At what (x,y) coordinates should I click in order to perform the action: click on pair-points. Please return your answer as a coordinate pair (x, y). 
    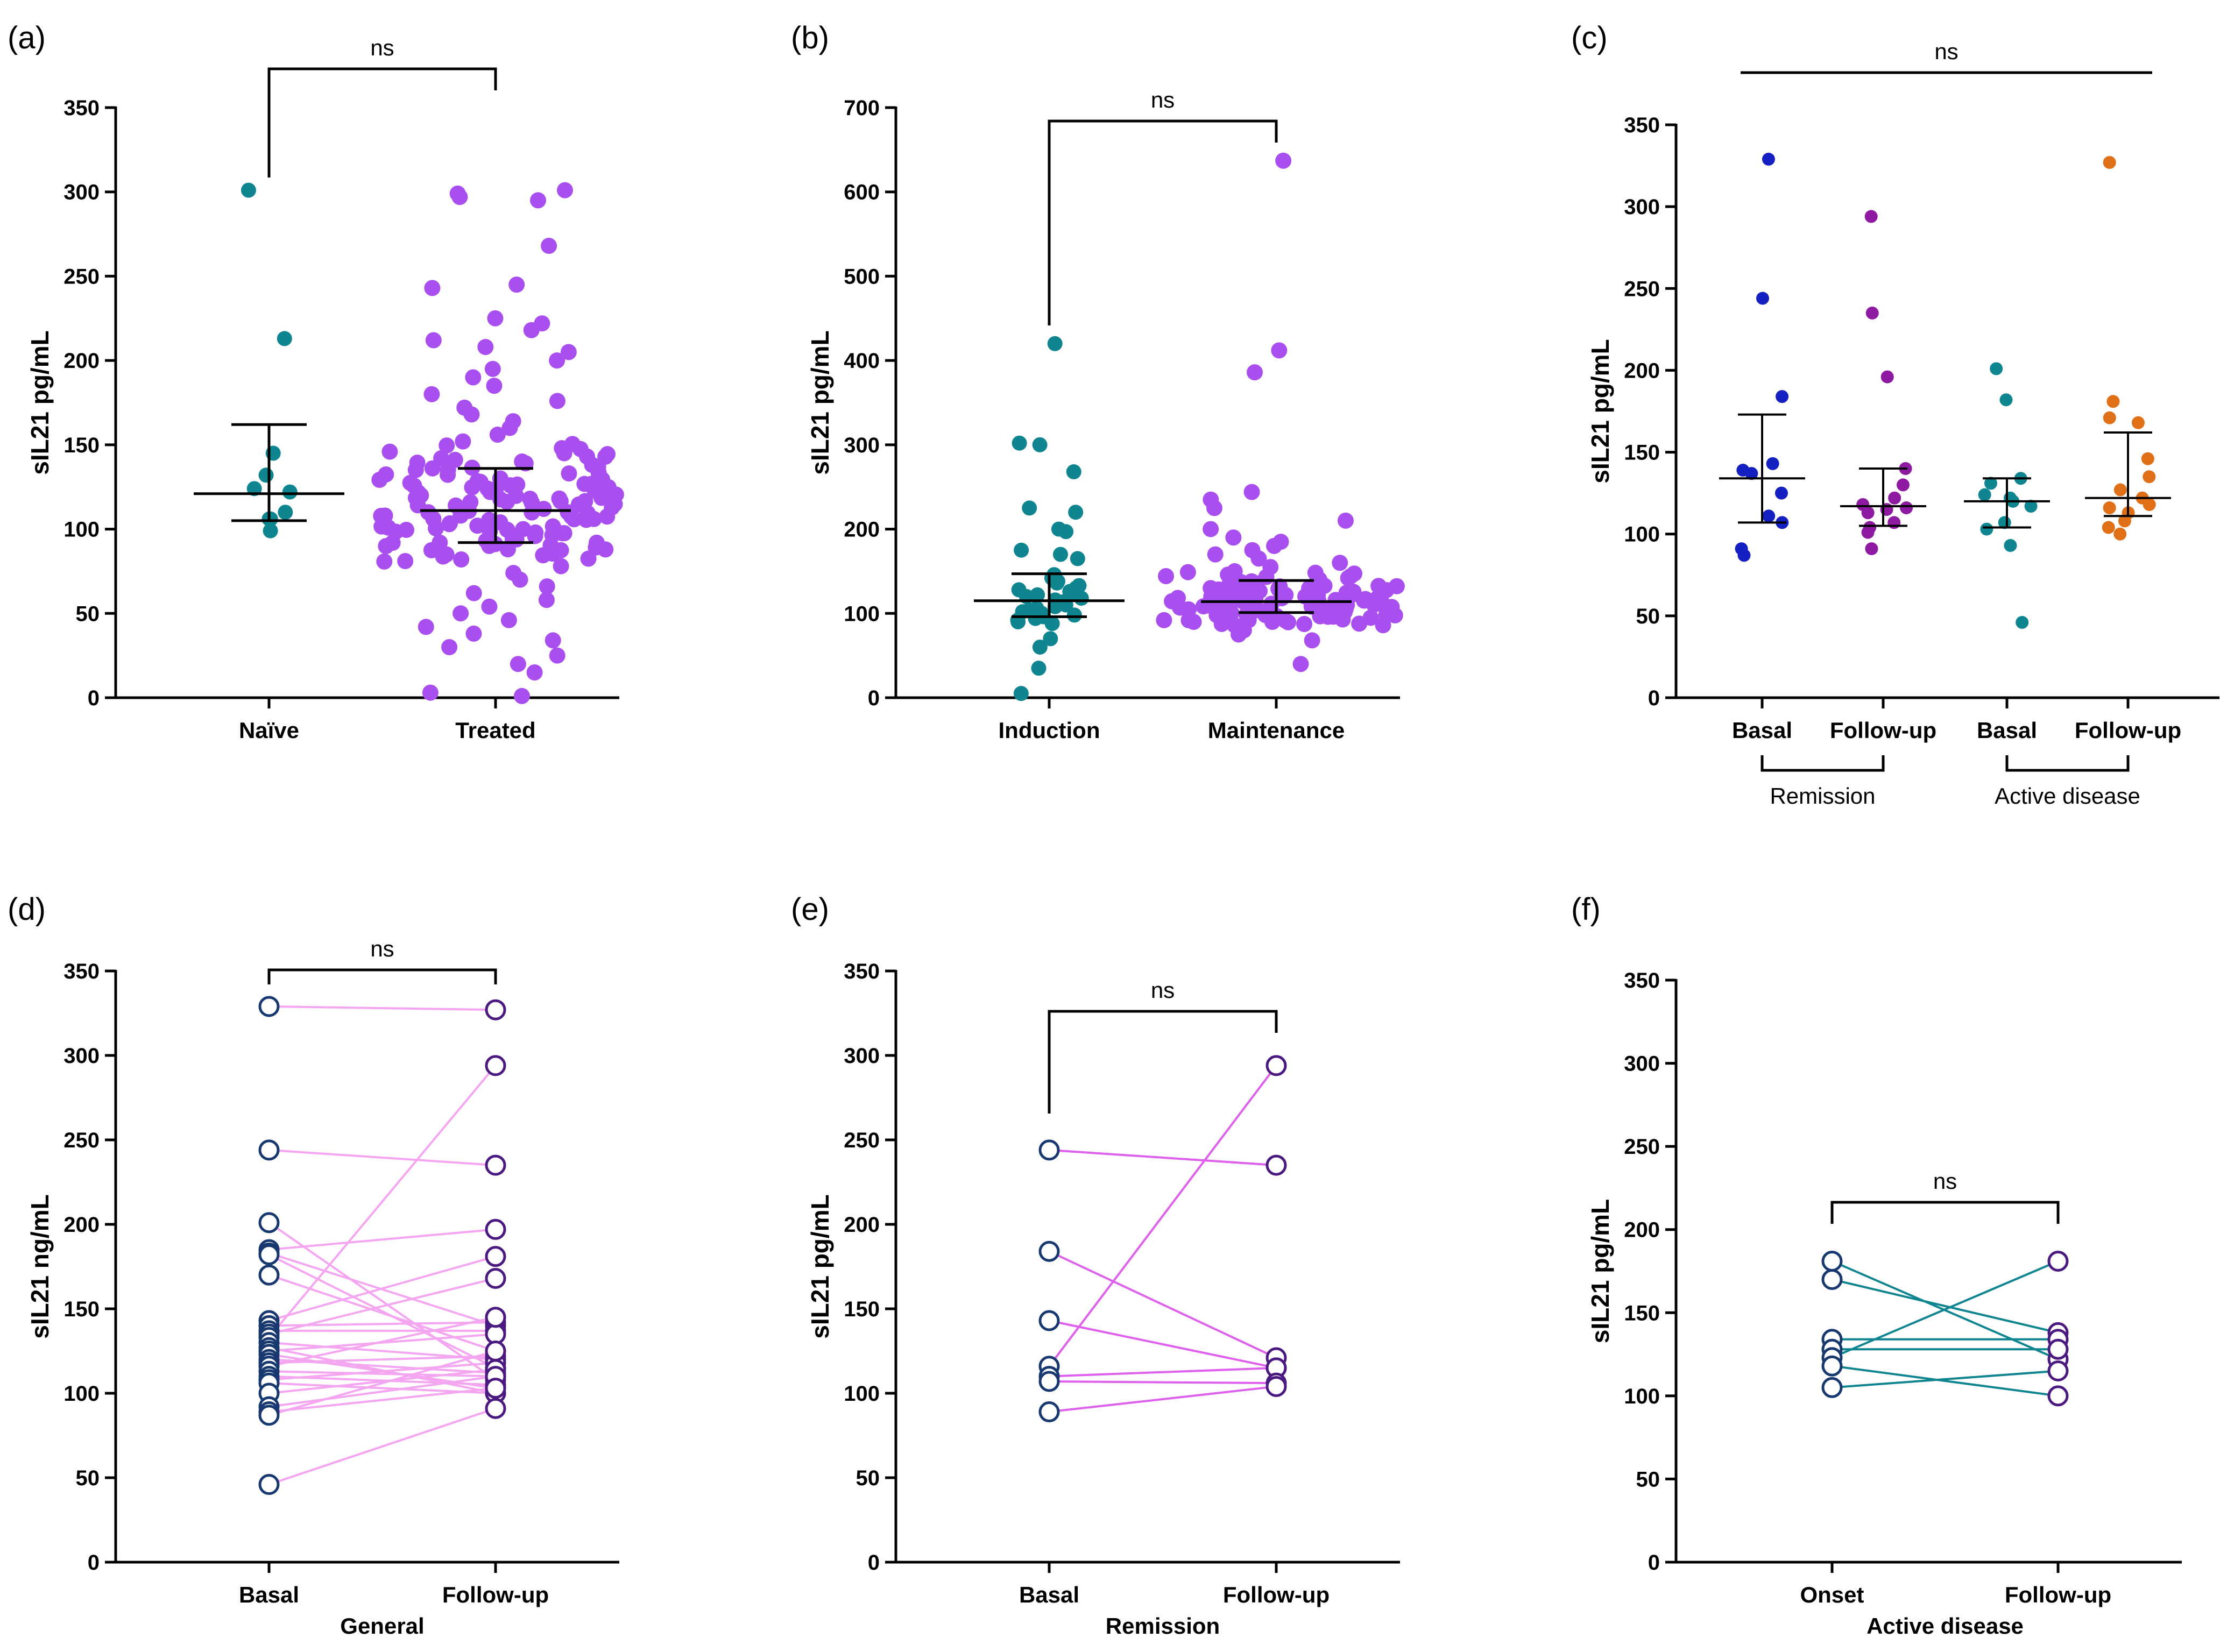
    Looking at the image, I should click on (1945, 1328).